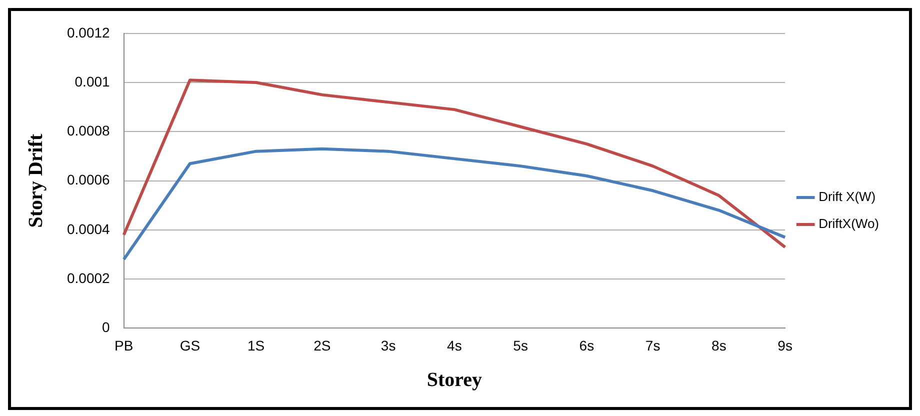  What do you see at coordinates (847, 196) in the screenshot?
I see `legend-label: Drift X(W)` at bounding box center [847, 196].